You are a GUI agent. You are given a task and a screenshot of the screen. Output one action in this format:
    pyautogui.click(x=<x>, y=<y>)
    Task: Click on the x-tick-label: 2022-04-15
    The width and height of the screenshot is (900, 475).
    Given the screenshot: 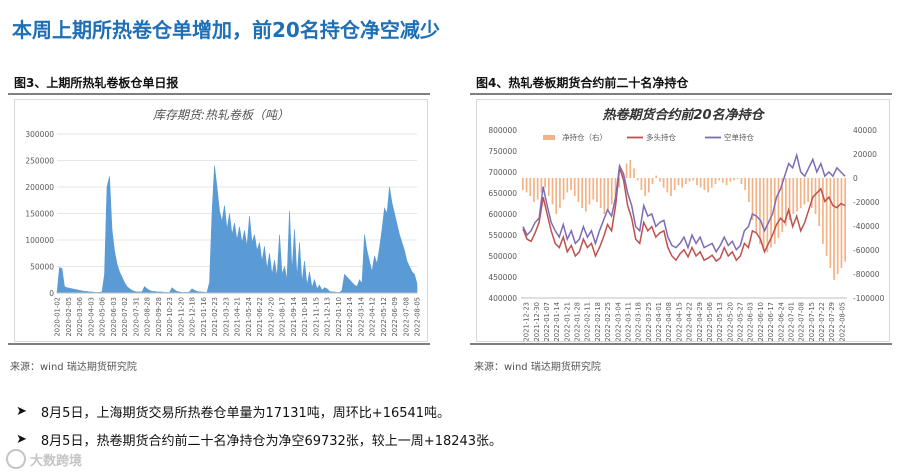 What is the action you would take?
    pyautogui.click(x=679, y=321)
    